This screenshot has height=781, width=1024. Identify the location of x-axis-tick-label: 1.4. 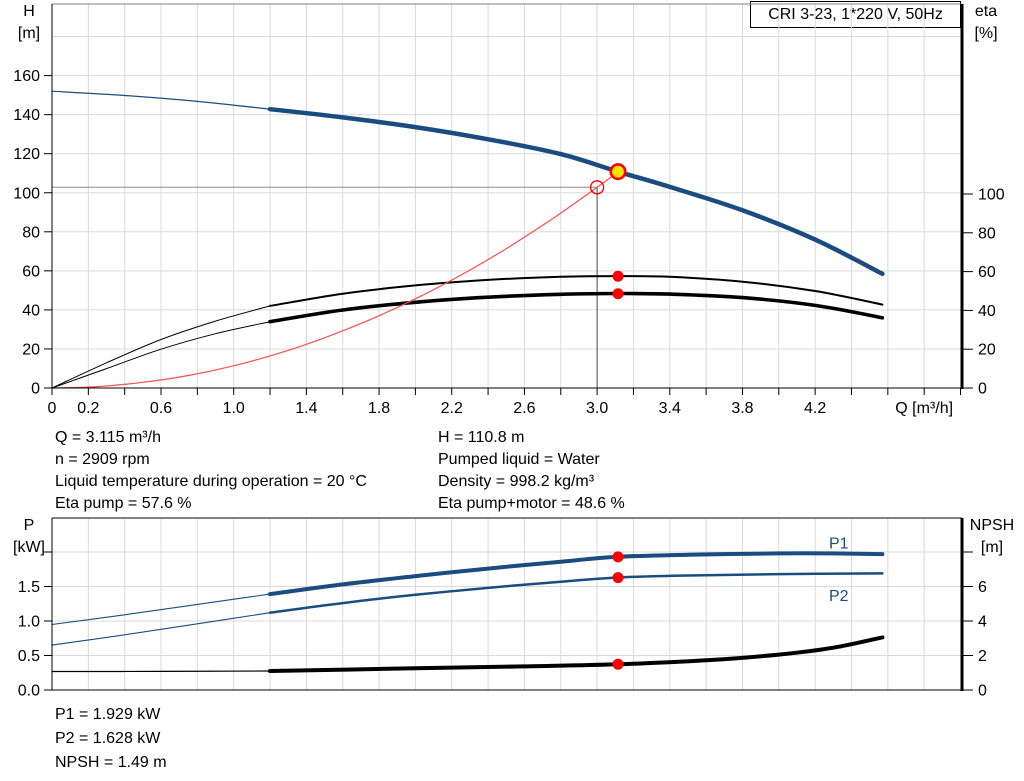
(306, 408).